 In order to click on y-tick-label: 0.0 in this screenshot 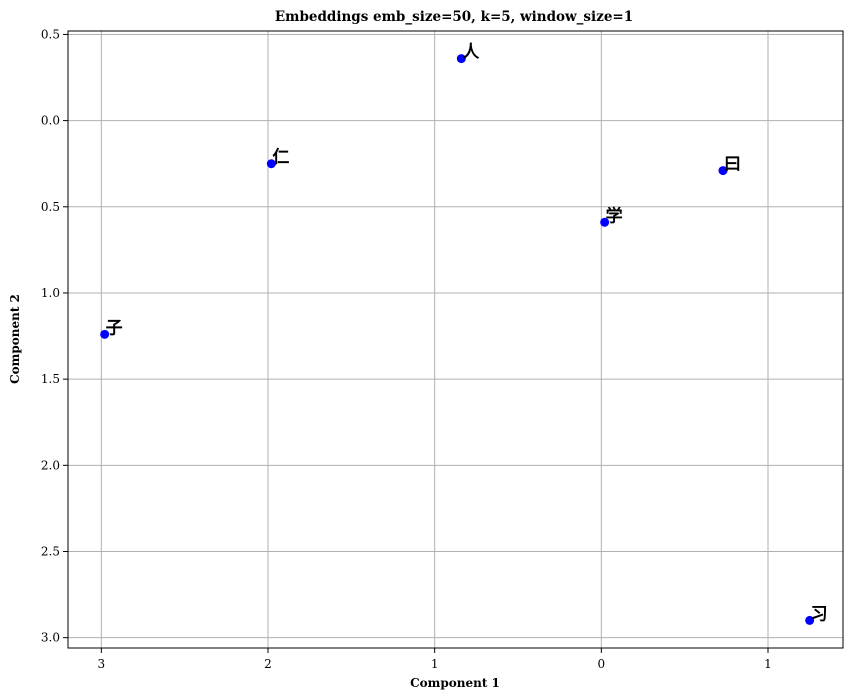, I will do `click(50, 121)`.